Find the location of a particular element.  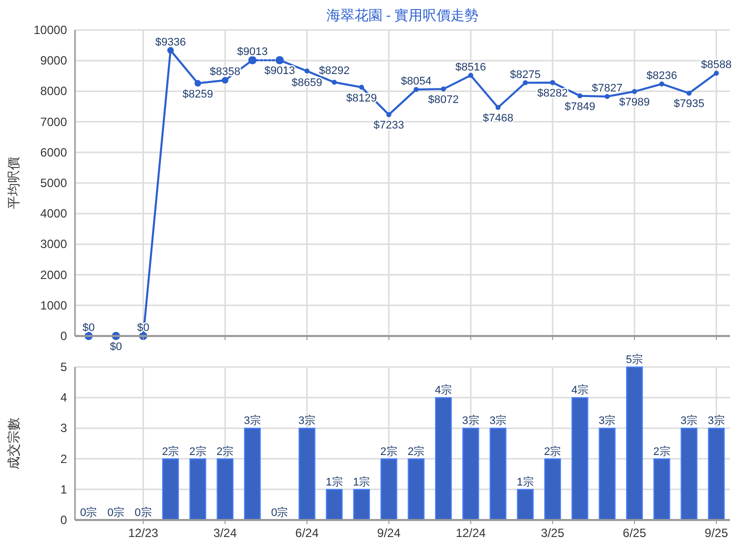

data-label: $8282 is located at coordinates (552, 94).